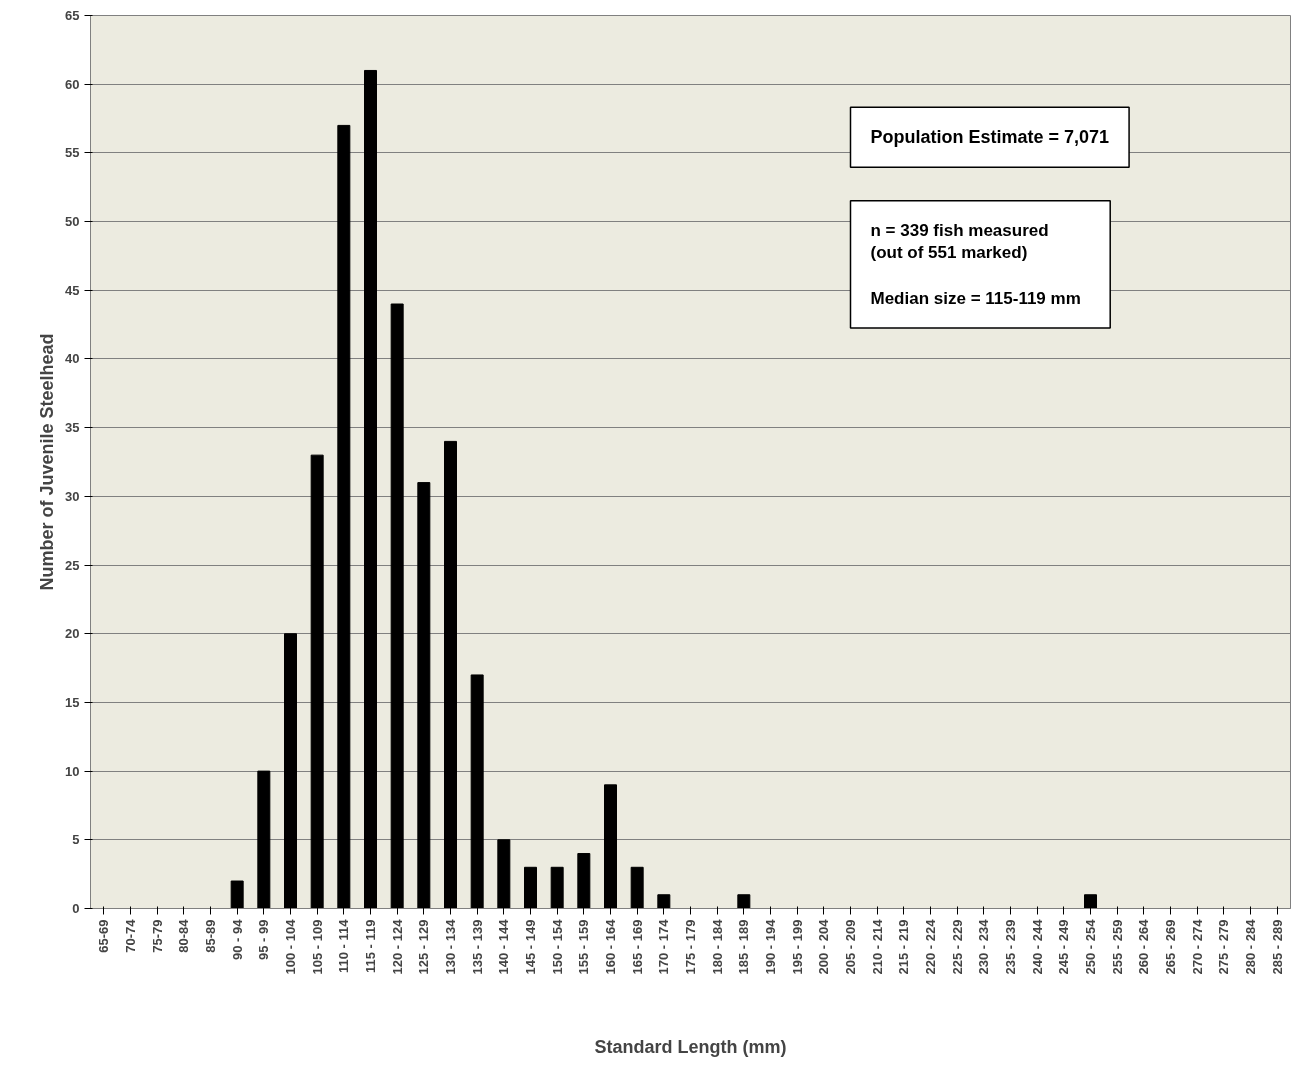 The width and height of the screenshot is (1307, 1072). Describe the element at coordinates (1277, 947) in the screenshot. I see `x-tick-label: 285 - 289` at that location.